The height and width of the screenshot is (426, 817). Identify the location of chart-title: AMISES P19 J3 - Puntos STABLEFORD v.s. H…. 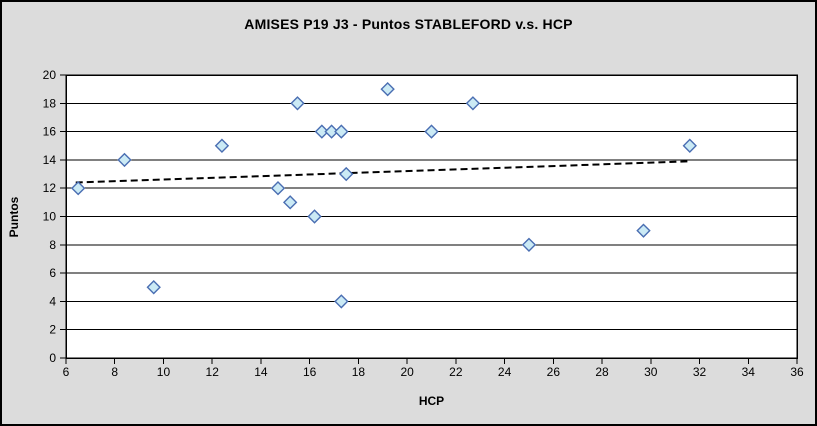
(408, 24).